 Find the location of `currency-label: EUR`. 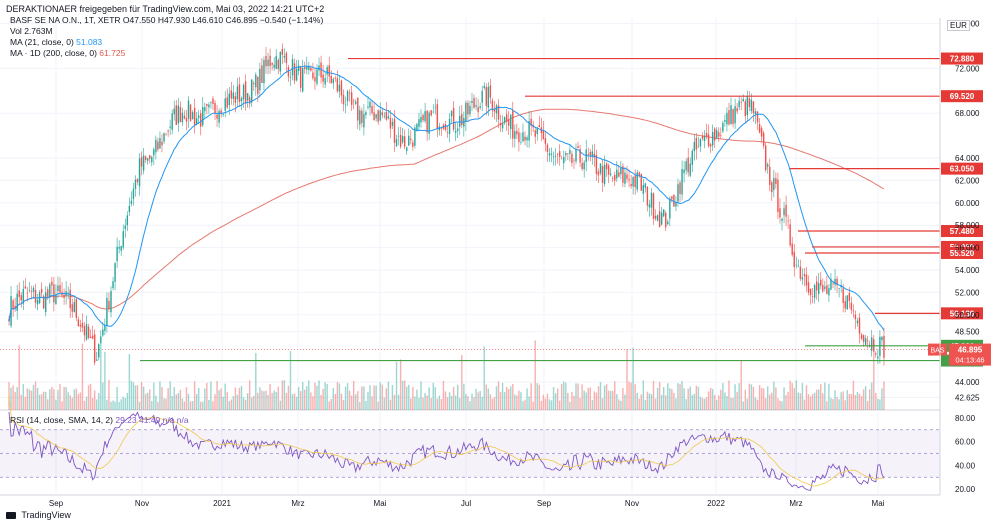

currency-label: EUR is located at coordinates (958, 25).